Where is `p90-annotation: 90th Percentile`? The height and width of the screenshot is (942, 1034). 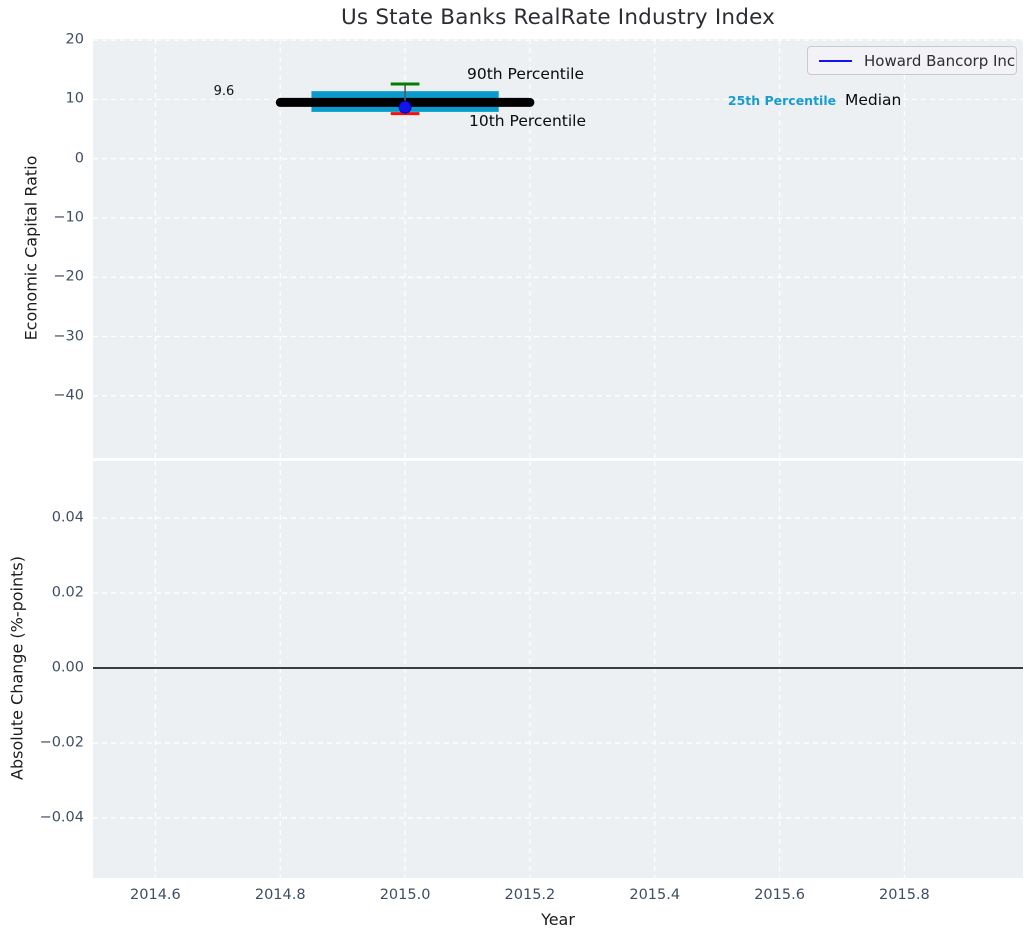 p90-annotation: 90th Percentile is located at coordinates (526, 74).